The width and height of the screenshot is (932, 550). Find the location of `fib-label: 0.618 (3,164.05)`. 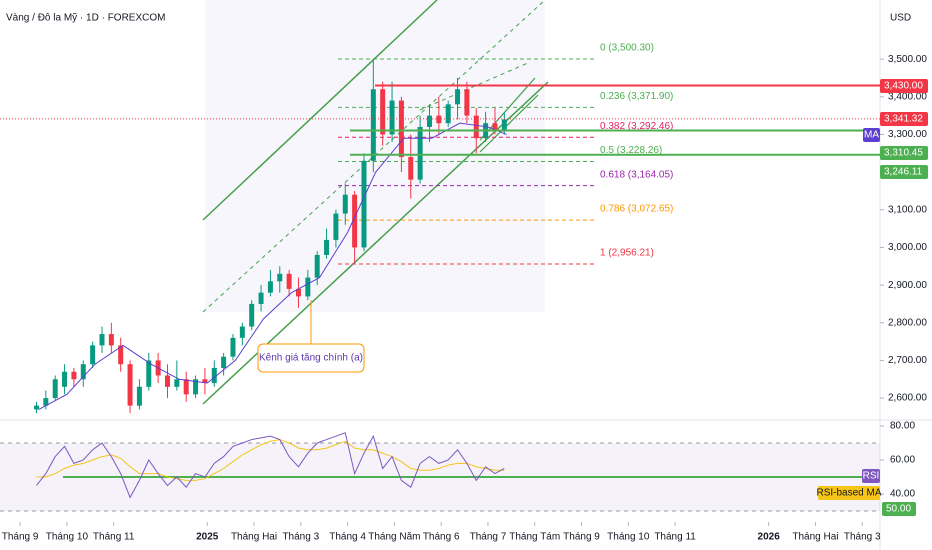

fib-label: 0.618 (3,164.05) is located at coordinates (636, 174).